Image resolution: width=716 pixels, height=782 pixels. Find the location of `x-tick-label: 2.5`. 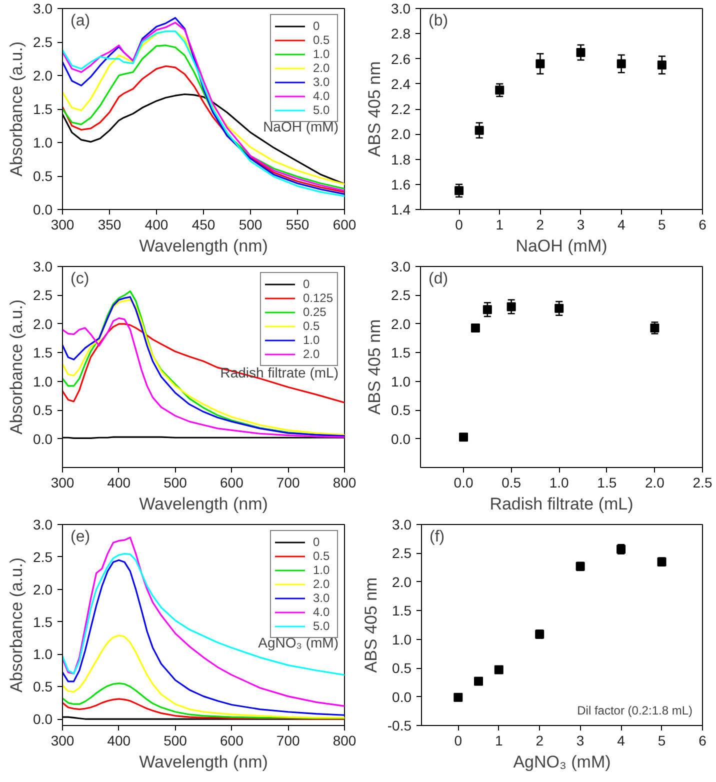

x-tick-label: 2.5 is located at coordinates (702, 482).